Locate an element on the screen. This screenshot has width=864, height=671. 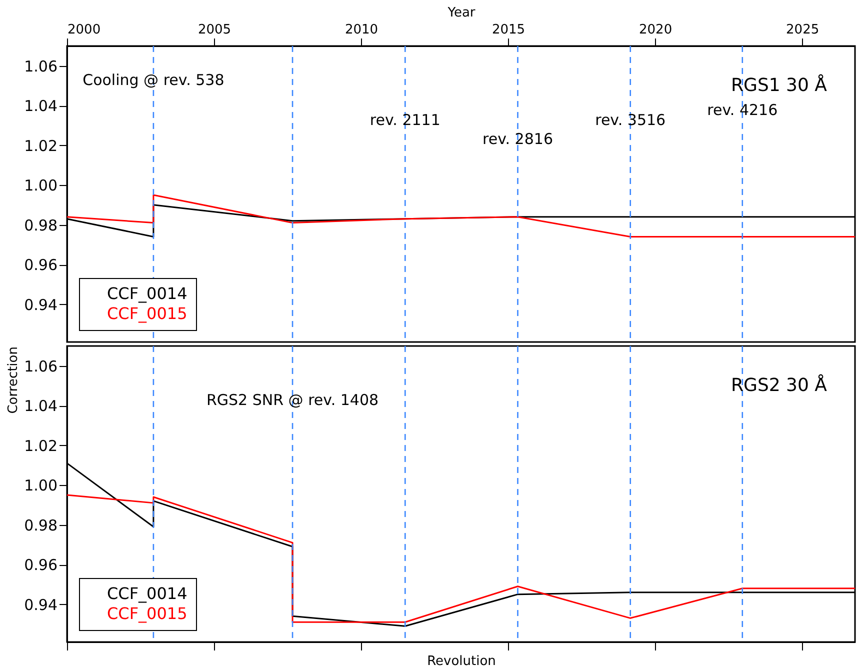
ref-line-label: rev. 4216 is located at coordinates (742, 110).